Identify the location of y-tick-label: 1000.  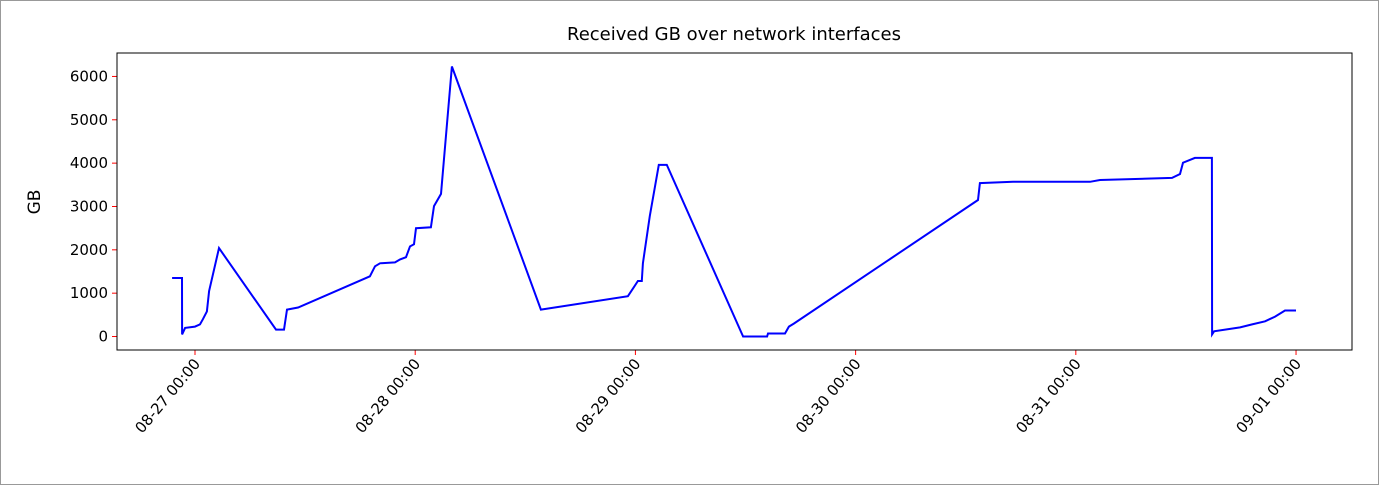
(89, 293).